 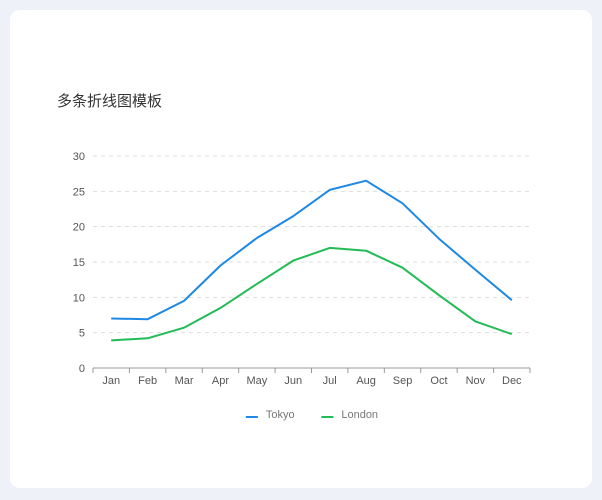 I want to click on x-tick-label: Jan, so click(x=111, y=381).